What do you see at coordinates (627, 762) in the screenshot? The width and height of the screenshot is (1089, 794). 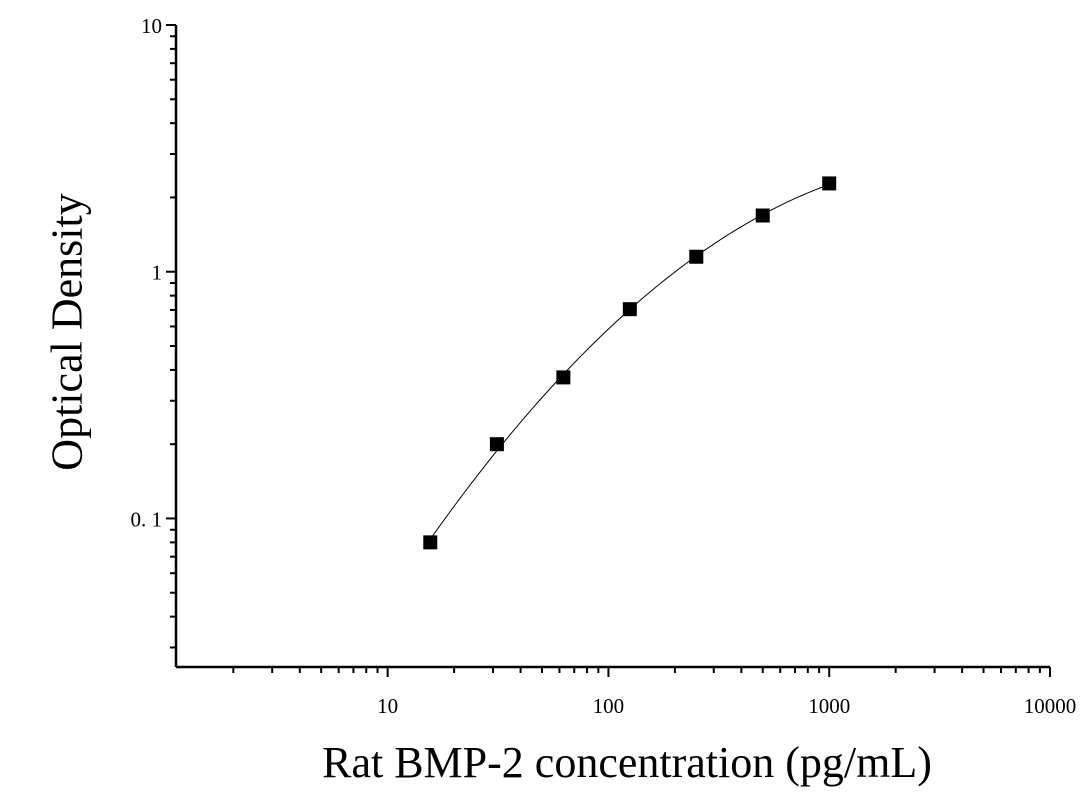 I see `x-axis-title: Rat BMP-2 concentration (pg/mL)` at bounding box center [627, 762].